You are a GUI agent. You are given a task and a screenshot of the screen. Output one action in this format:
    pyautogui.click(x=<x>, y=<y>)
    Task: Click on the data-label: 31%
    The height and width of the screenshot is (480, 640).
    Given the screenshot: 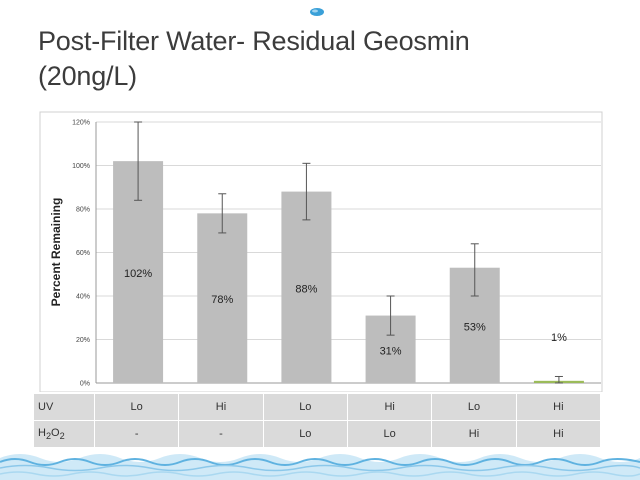 What is the action you would take?
    pyautogui.click(x=391, y=351)
    